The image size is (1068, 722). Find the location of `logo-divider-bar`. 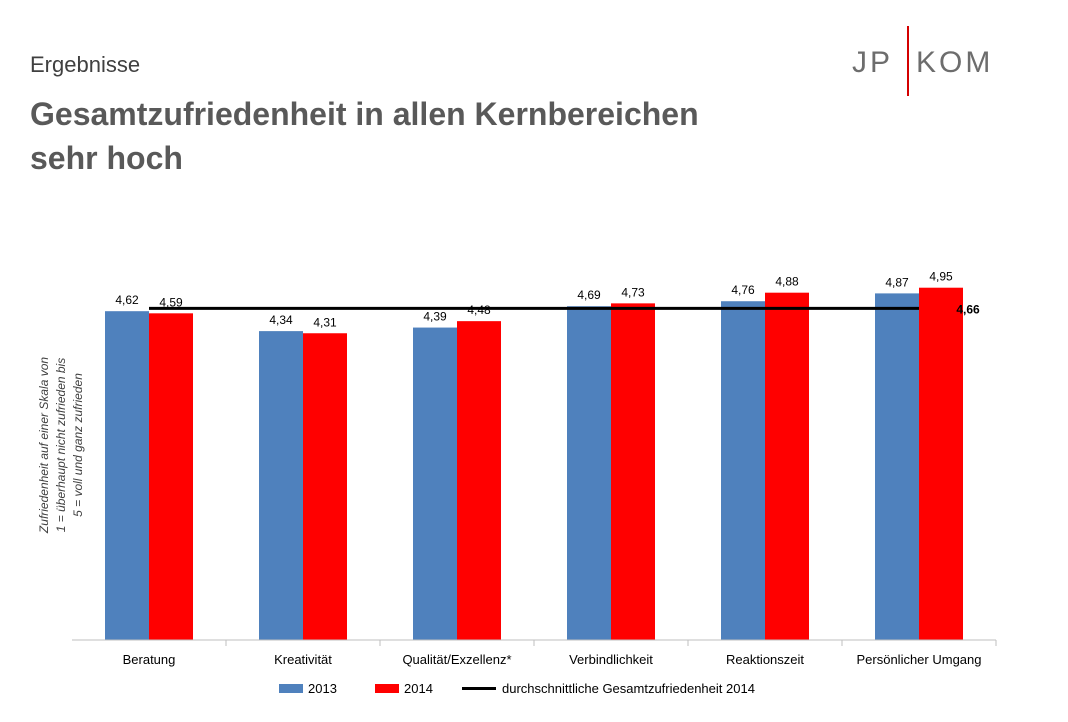

logo-divider-bar is located at coordinates (908, 61).